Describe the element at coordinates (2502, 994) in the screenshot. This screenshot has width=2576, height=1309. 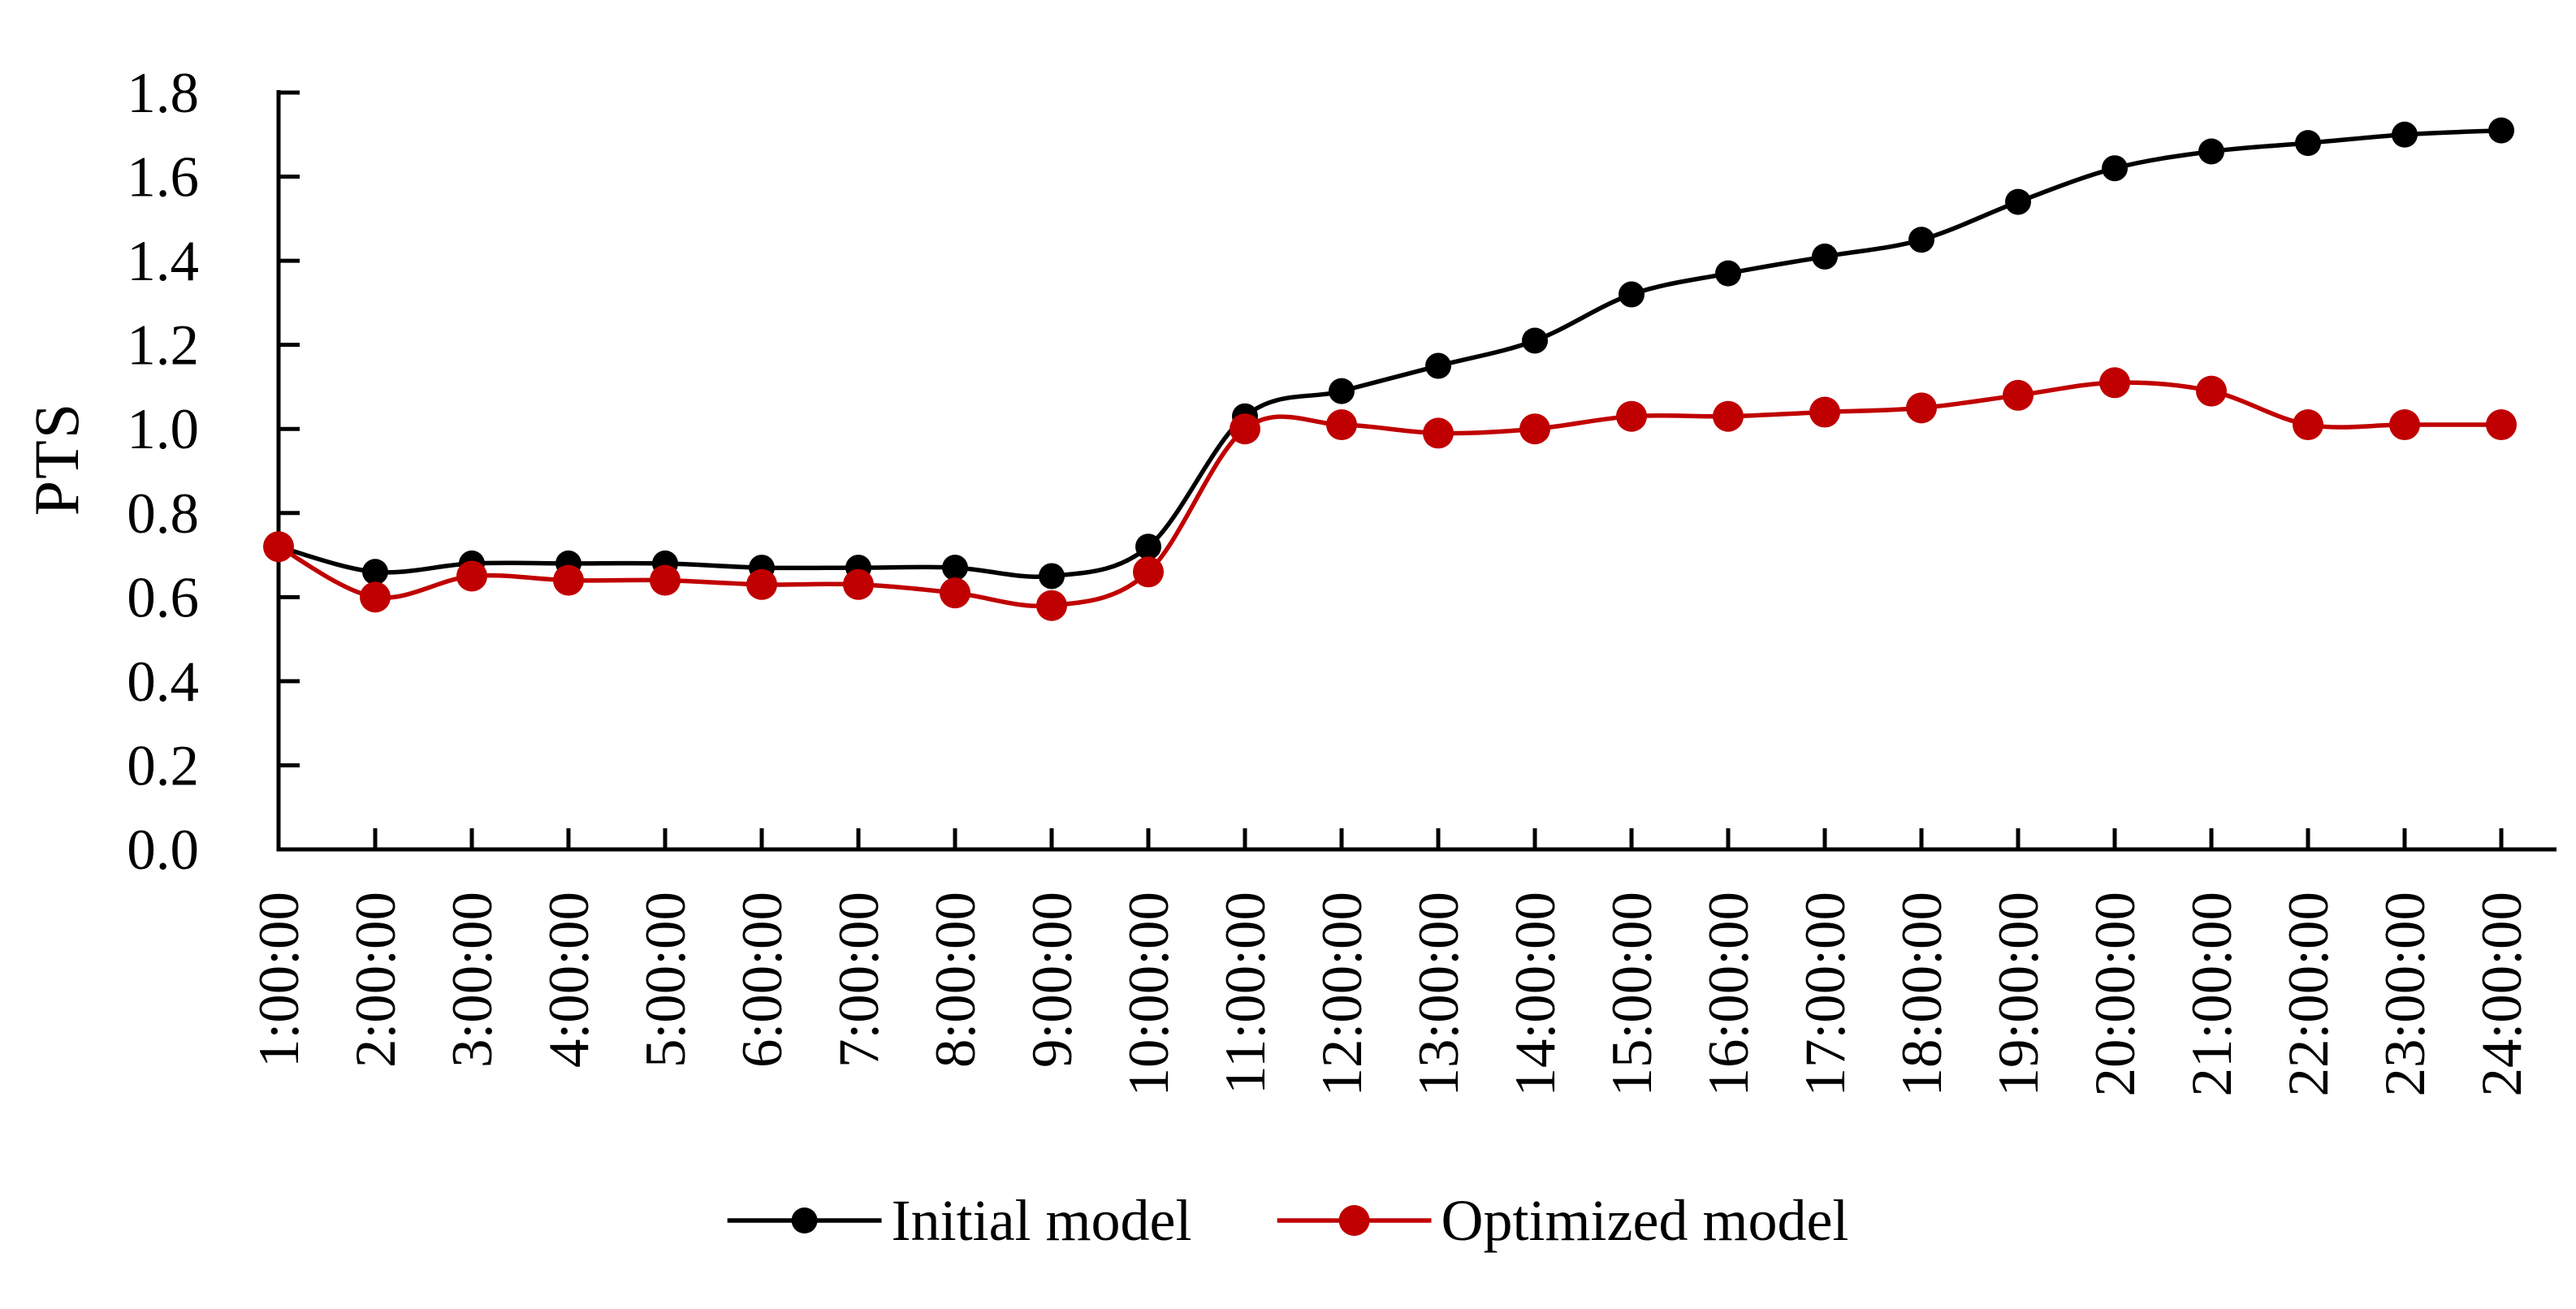
I see `x-axis-tick-label: 24:00:00` at that location.